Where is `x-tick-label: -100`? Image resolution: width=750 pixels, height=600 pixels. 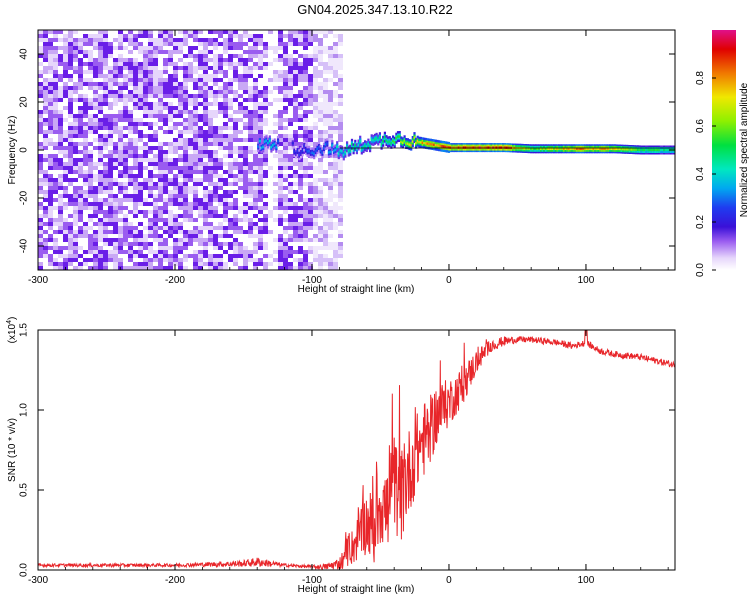 x-tick-label: -100 is located at coordinates (312, 280).